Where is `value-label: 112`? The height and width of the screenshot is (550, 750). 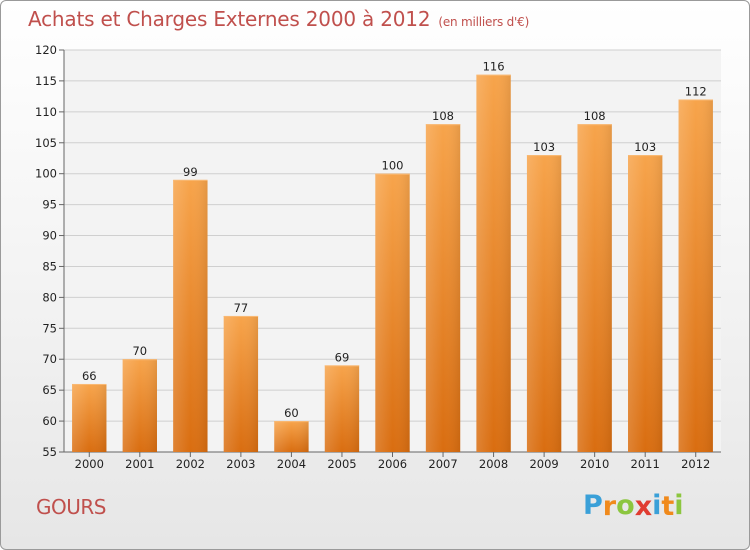 value-label: 112 is located at coordinates (696, 91).